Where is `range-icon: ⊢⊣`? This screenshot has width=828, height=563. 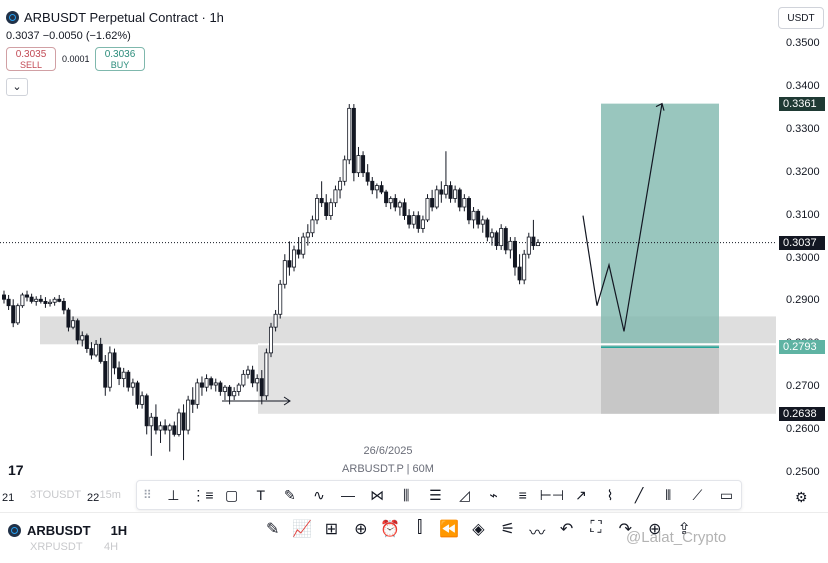 range-icon: ⊢⊣ is located at coordinates (552, 494).